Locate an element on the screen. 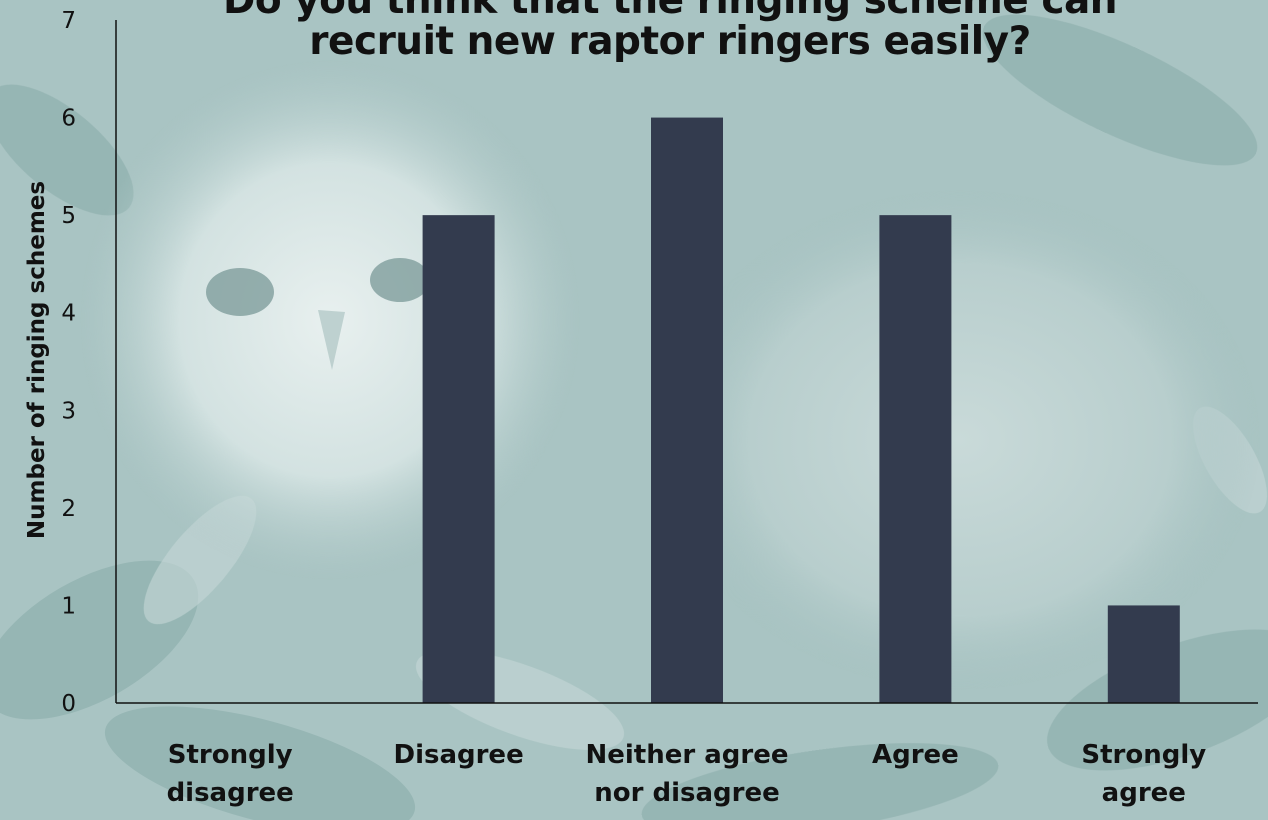  y-tick-label: 0 is located at coordinates (68, 704).